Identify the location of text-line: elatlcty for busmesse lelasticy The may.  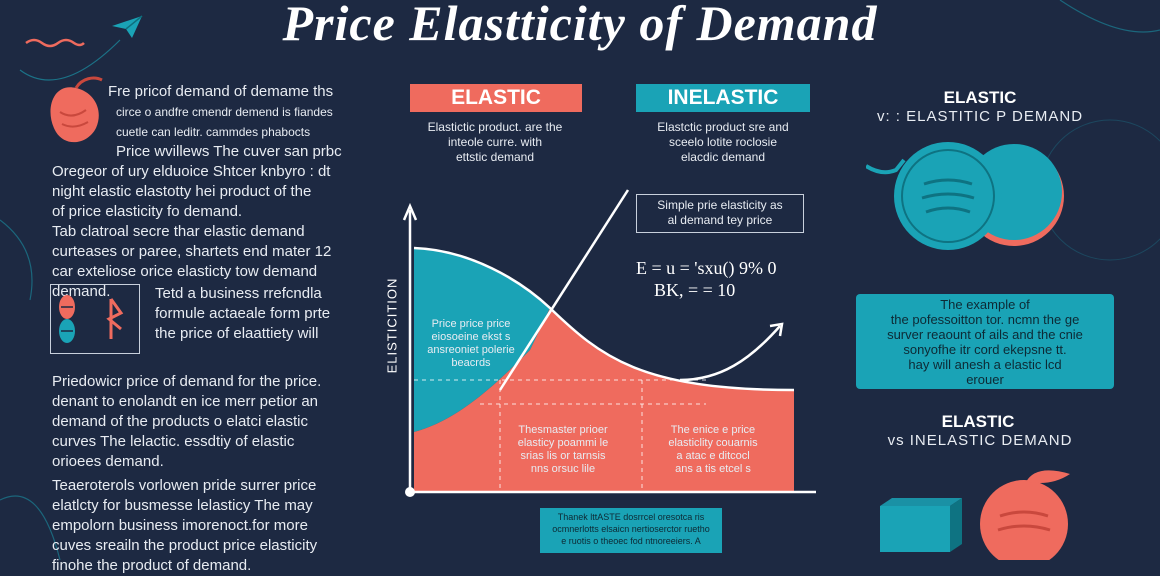
(182, 505).